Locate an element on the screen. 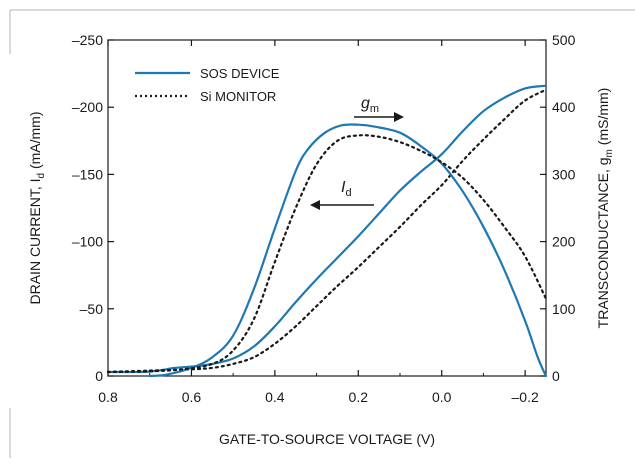 The image size is (635, 465). y-right-tick-label: 400 is located at coordinates (564, 107).